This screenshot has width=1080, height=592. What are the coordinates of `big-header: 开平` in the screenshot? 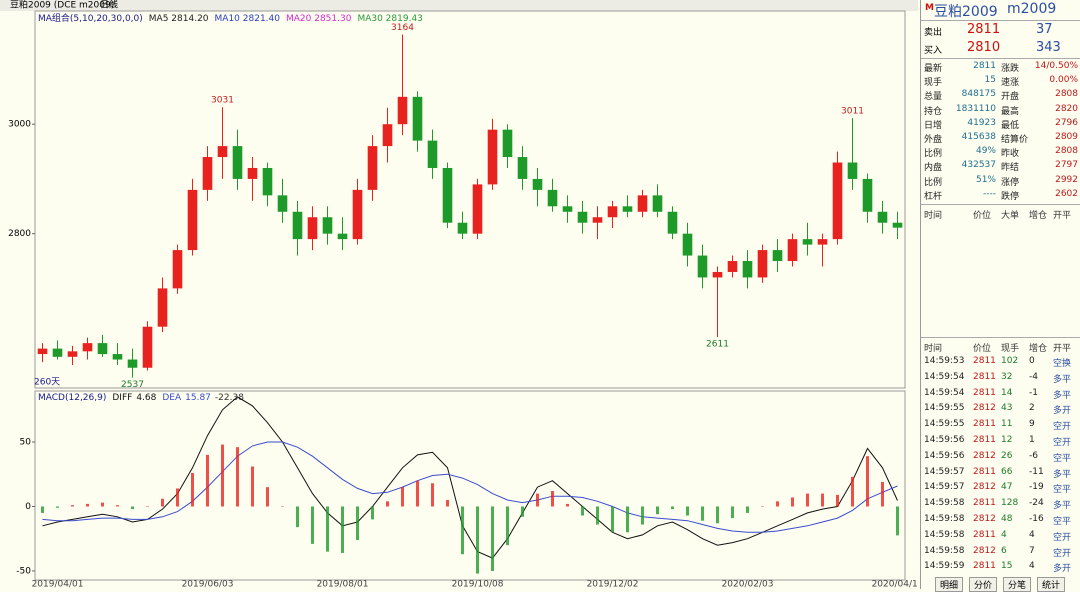 It's located at (1062, 216).